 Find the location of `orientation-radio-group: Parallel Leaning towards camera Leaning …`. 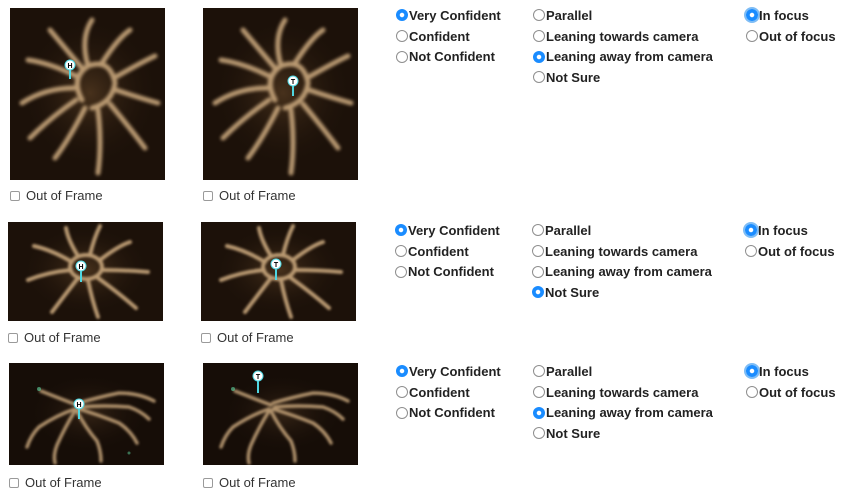

orientation-radio-group: Parallel Leaning towards camera Leaning … is located at coordinates (623, 46).